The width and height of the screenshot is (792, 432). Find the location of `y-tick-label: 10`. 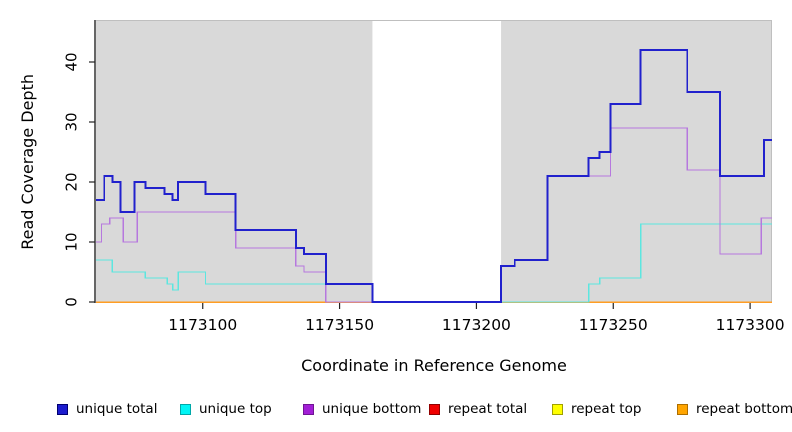

y-tick-label: 10 is located at coordinates (72, 241).